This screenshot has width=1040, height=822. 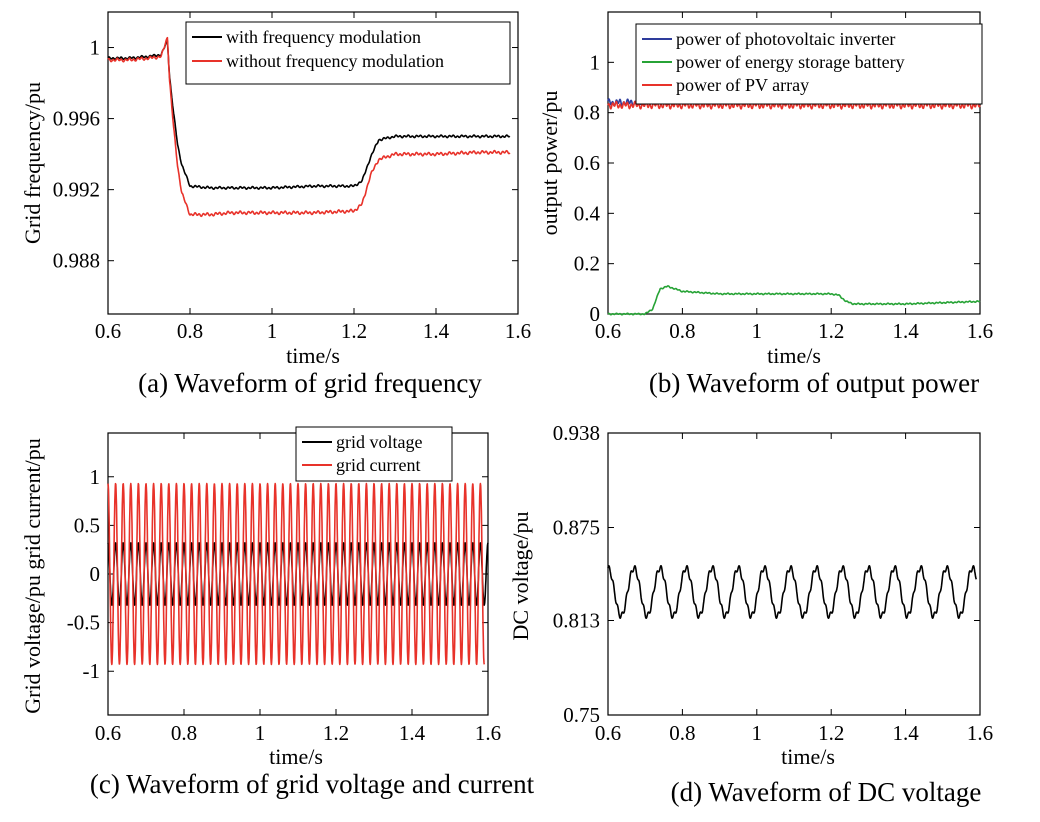 What do you see at coordinates (313, 355) in the screenshot?
I see `panel-a-xlabel: time/s` at bounding box center [313, 355].